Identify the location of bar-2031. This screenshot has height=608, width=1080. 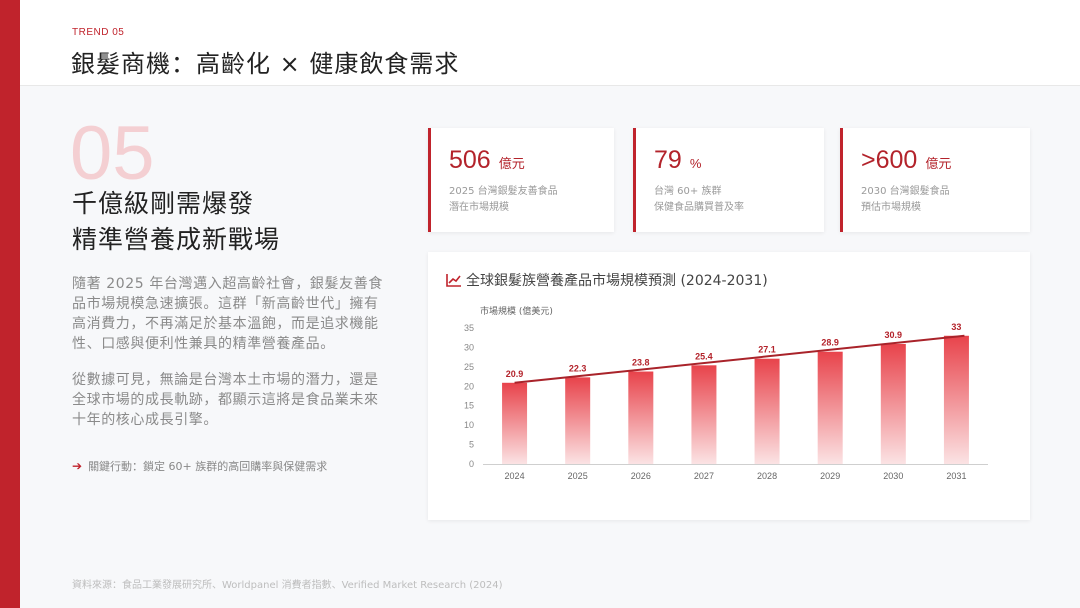
(956, 399).